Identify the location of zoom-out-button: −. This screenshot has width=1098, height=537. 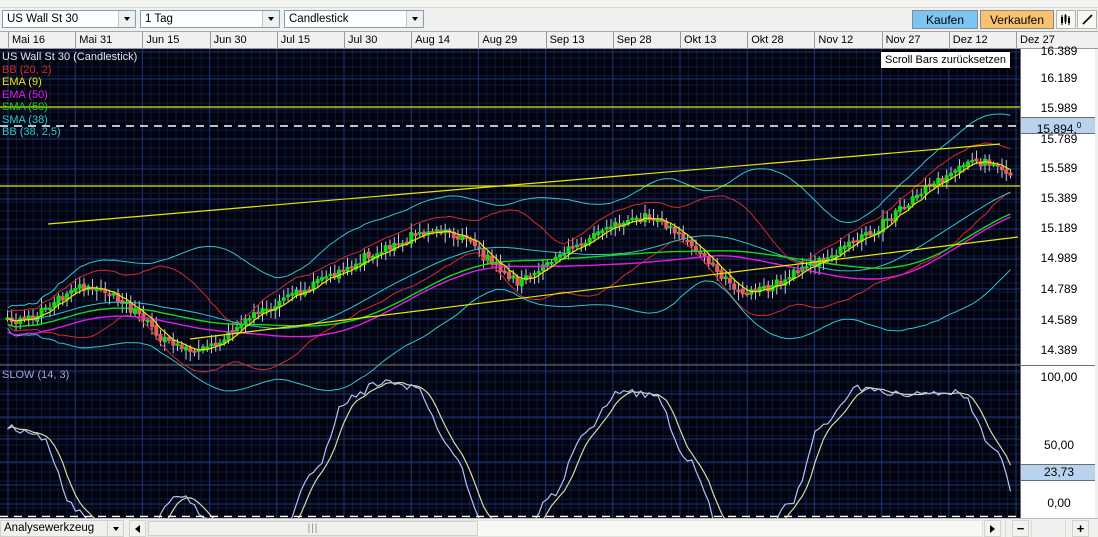
(1020, 528).